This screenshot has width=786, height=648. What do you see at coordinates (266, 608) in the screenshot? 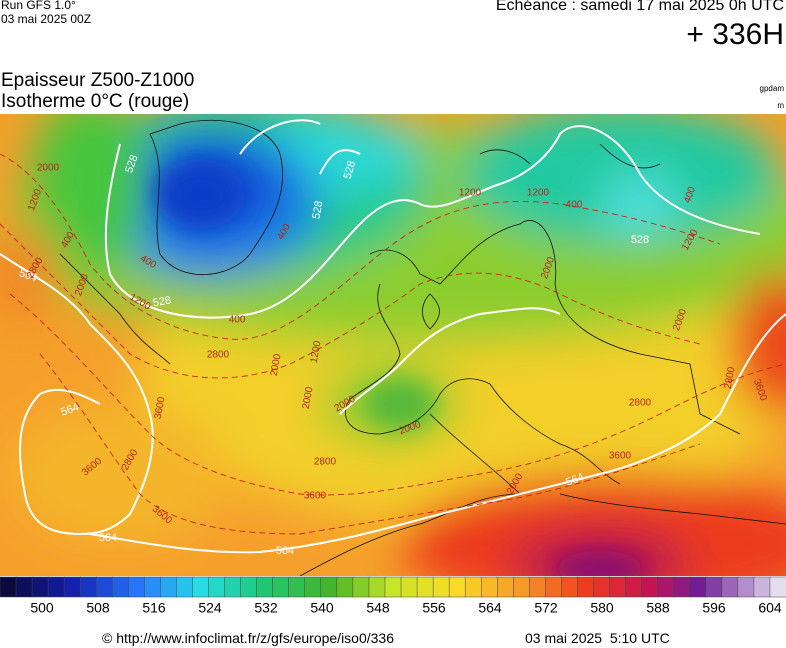
I see `scale-label: 532` at bounding box center [266, 608].